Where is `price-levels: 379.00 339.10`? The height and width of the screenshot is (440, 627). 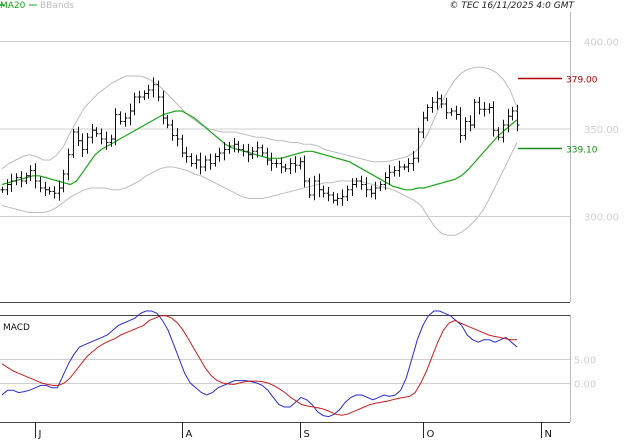
price-levels: 379.00 339.10 is located at coordinates (558, 116).